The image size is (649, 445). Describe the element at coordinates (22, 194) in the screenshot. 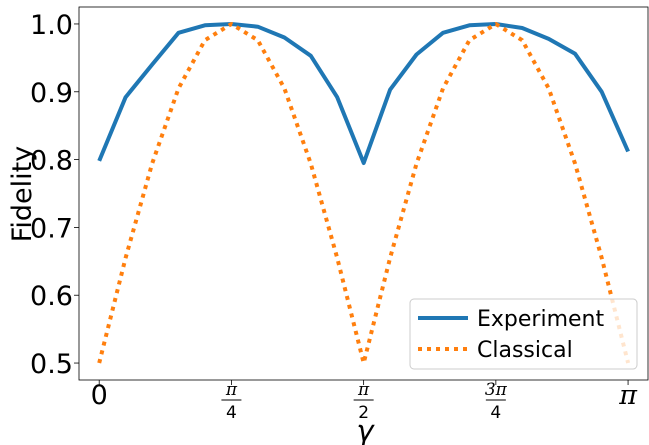

I see `y-axis-label: Fidelity` at that location.